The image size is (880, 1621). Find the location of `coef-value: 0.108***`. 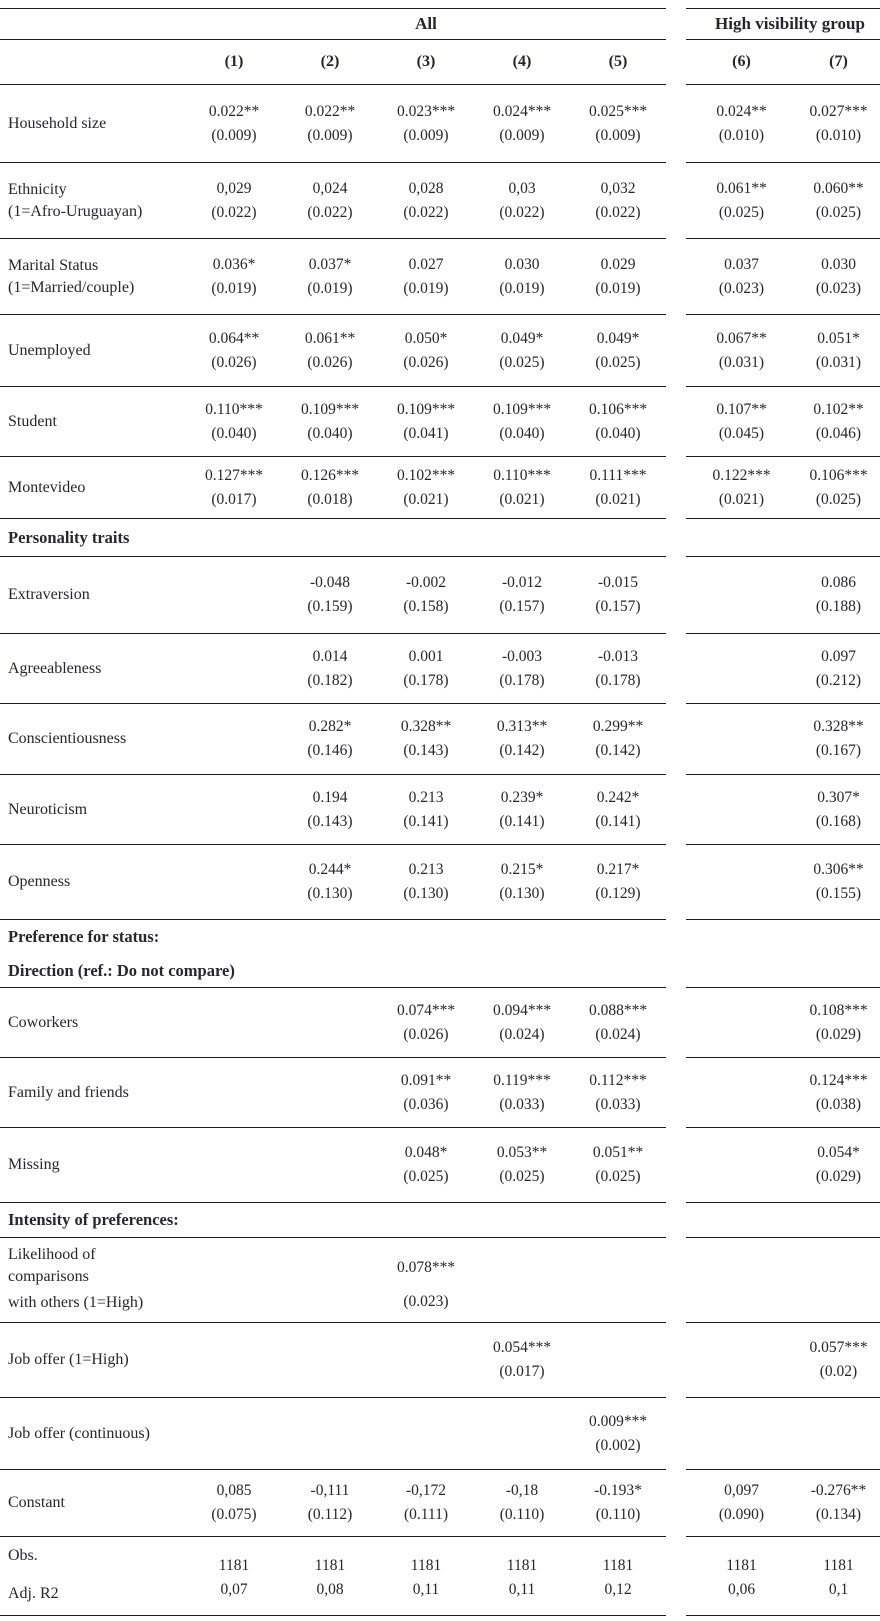

coef-value: 0.108*** is located at coordinates (838, 1010).